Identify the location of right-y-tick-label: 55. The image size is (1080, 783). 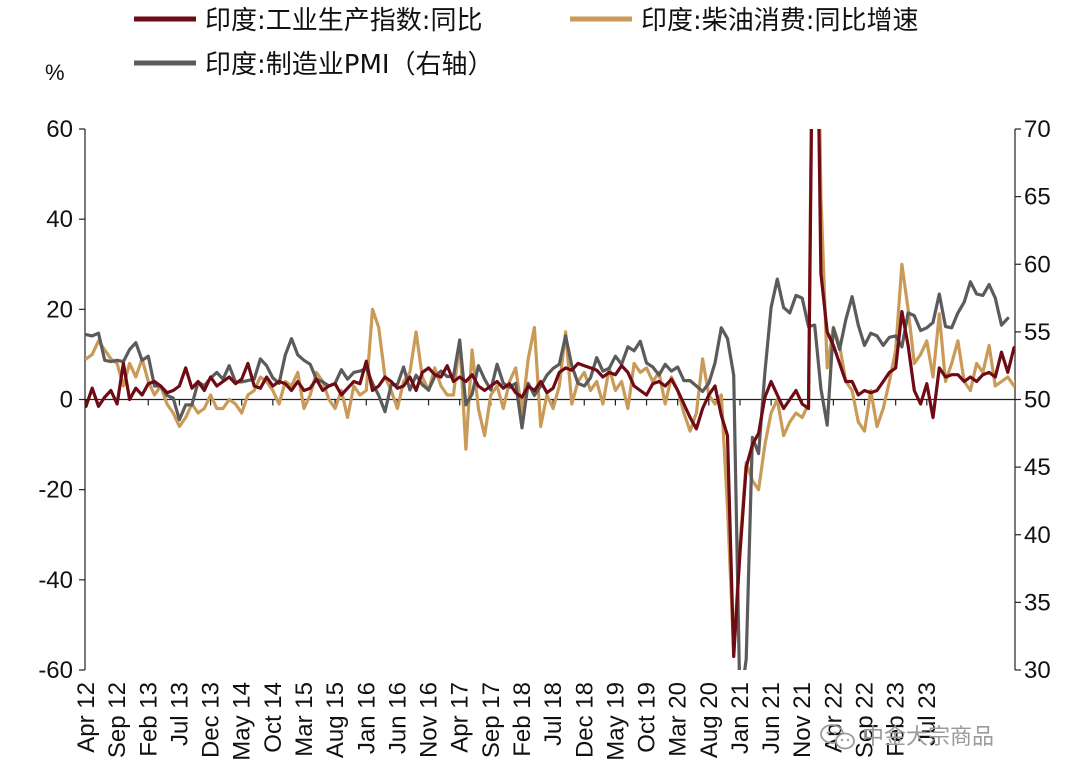
(1037, 332).